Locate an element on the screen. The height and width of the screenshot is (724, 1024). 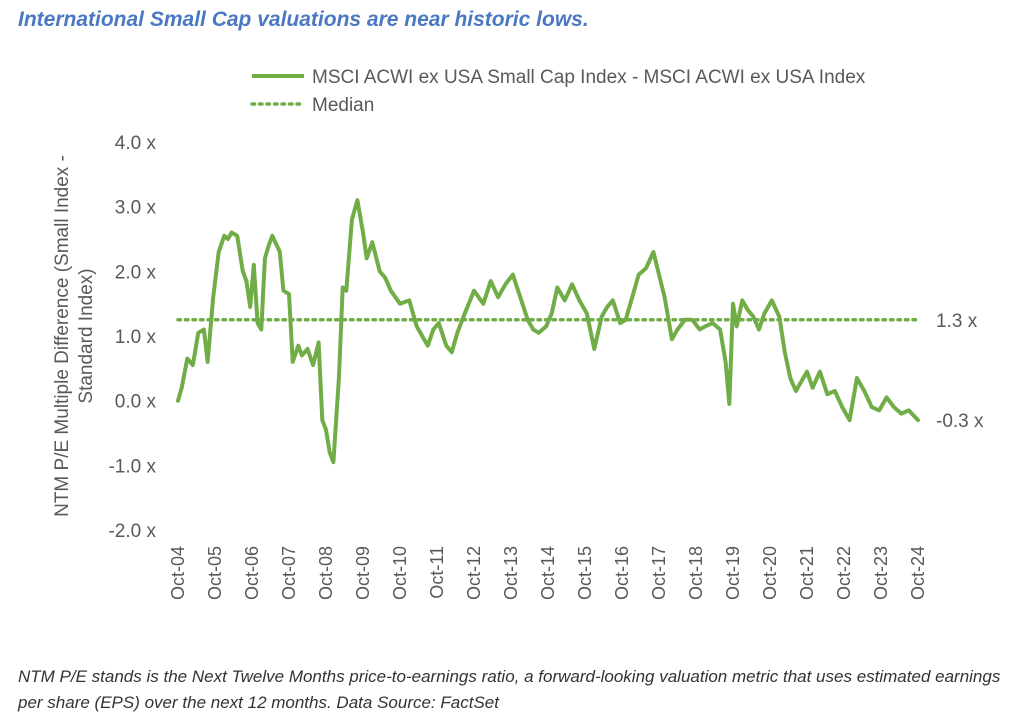
x-tick-label: Oct-08 is located at coordinates (326, 573).